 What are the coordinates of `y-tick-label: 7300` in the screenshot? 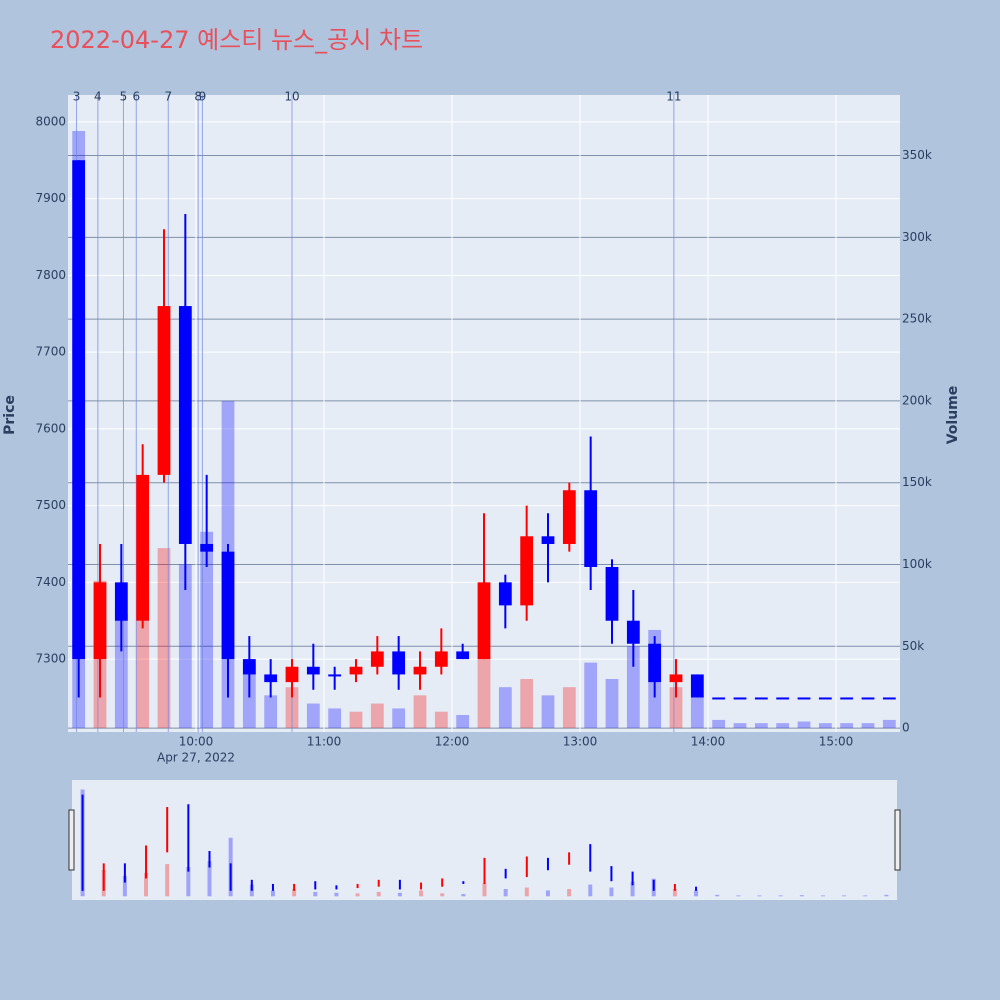 It's located at (50, 659).